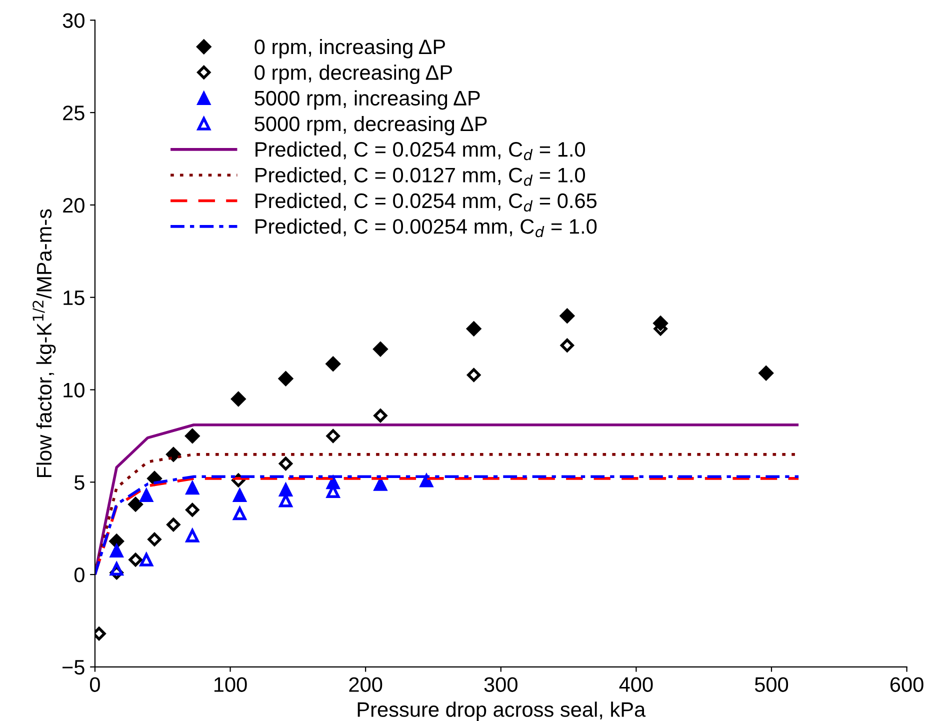  What do you see at coordinates (95, 684) in the screenshot?
I see `x-tick-label: 0` at bounding box center [95, 684].